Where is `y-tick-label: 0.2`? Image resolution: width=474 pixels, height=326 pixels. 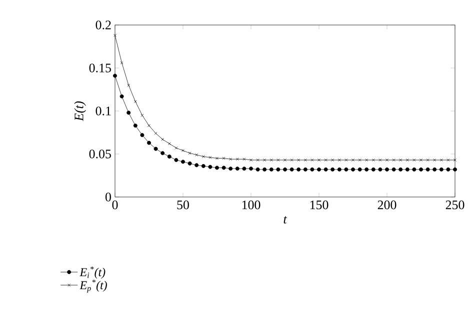
y-tick-label: 0.2 is located at coordinates (103, 25).